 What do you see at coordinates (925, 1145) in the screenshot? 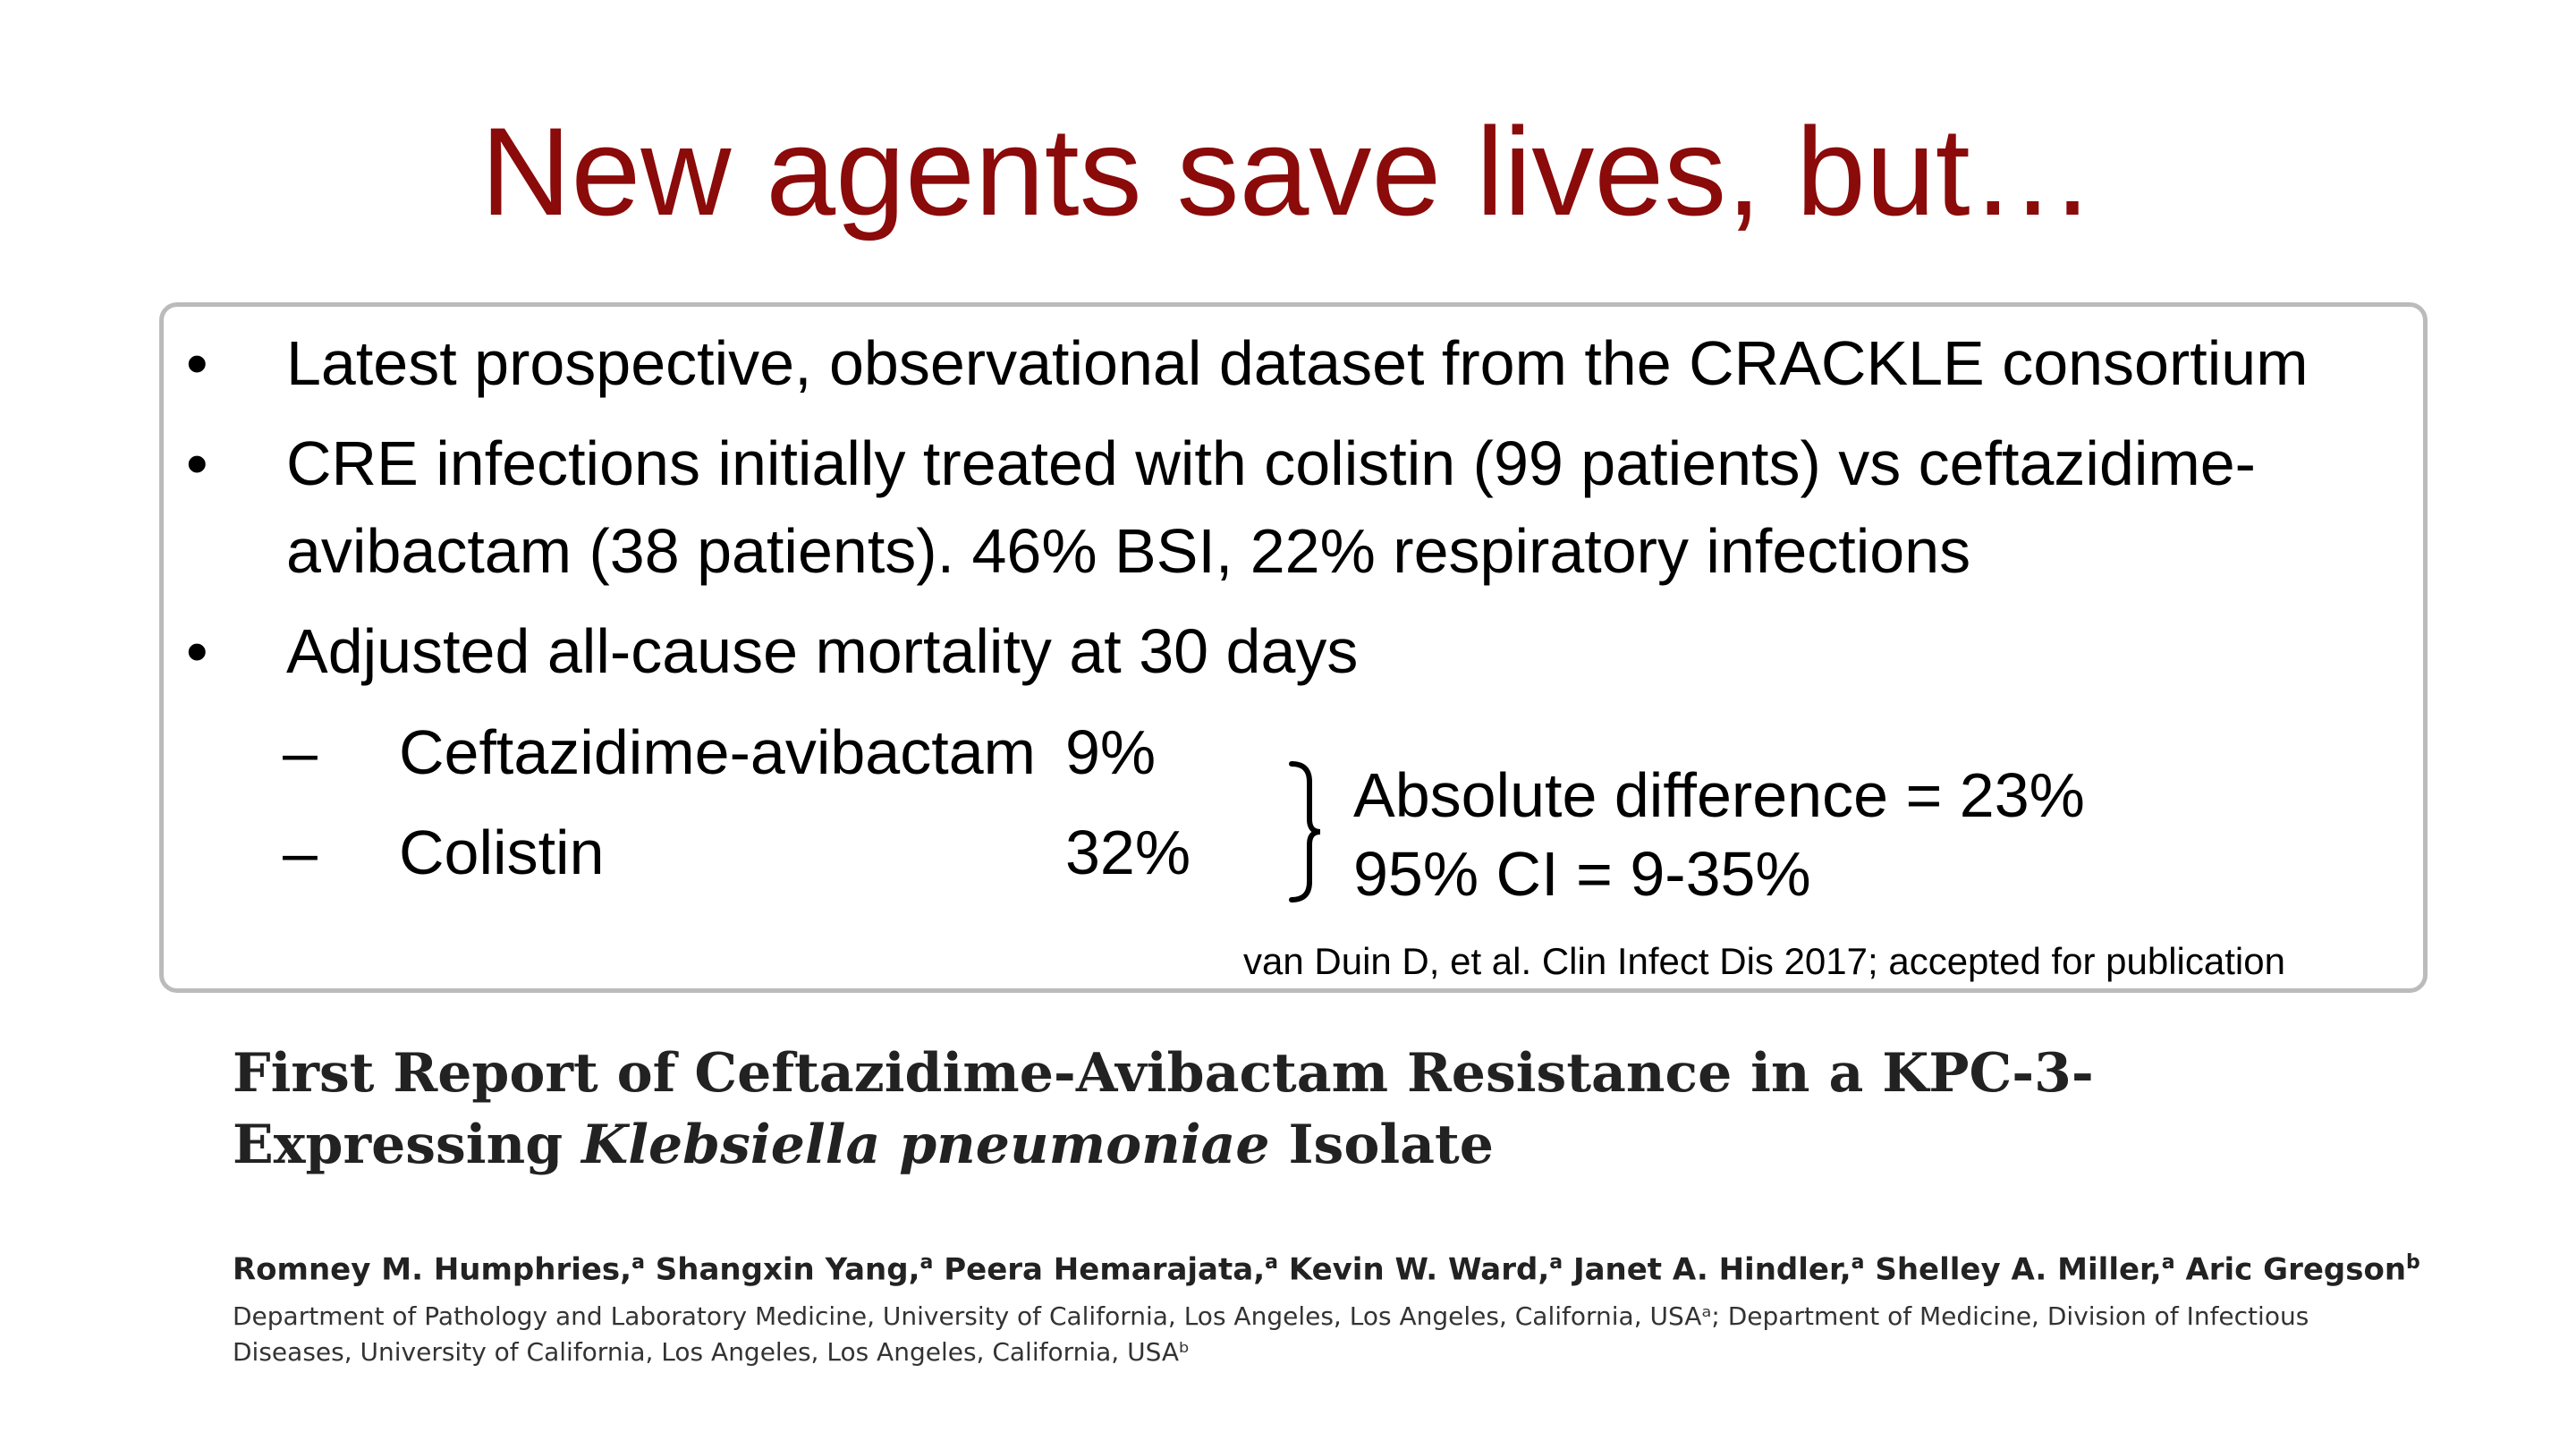
I see `paper-title-species: Klebsiella pneumoniae` at bounding box center [925, 1145].